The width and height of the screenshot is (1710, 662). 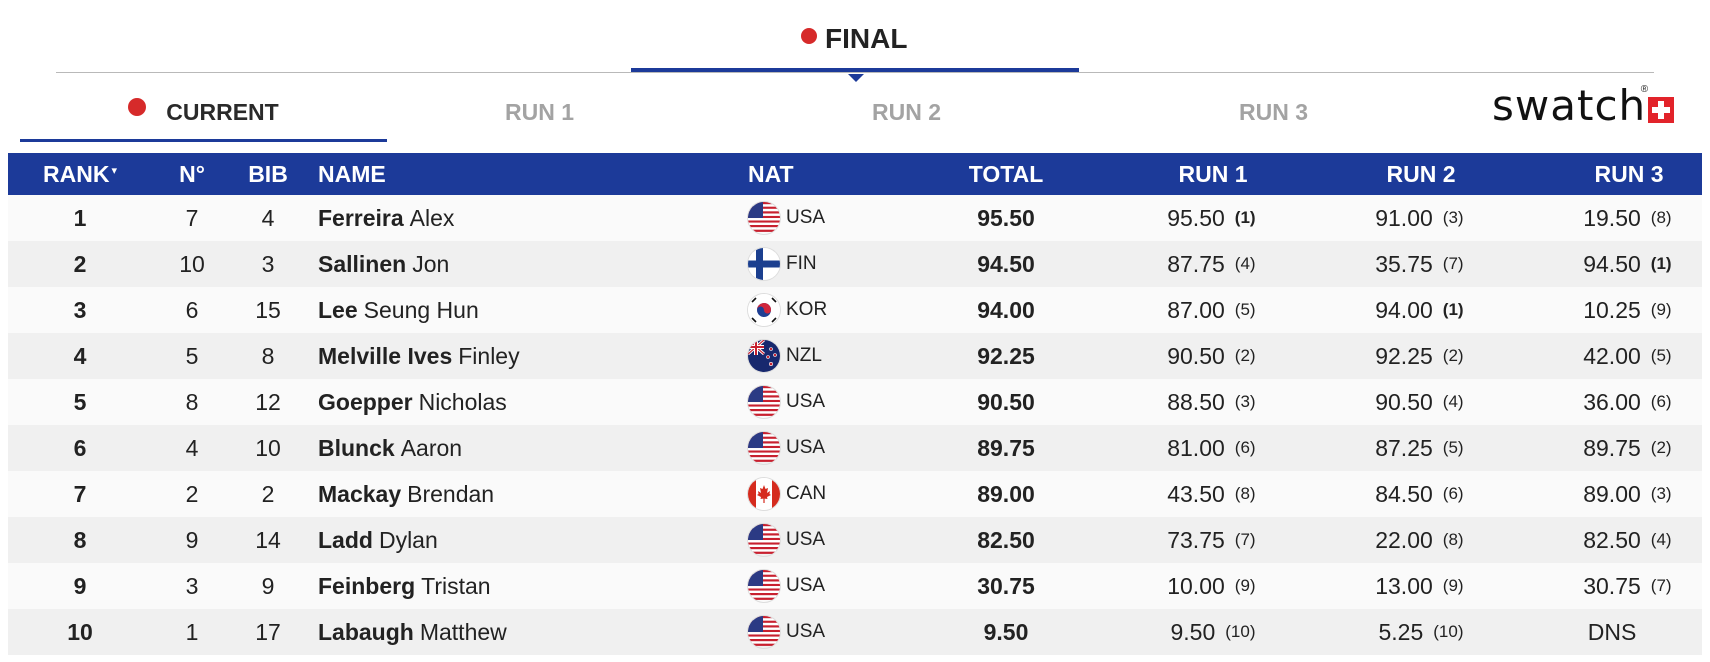 I want to click on athlete-name: Feinberg Tristan, so click(x=528, y=586).